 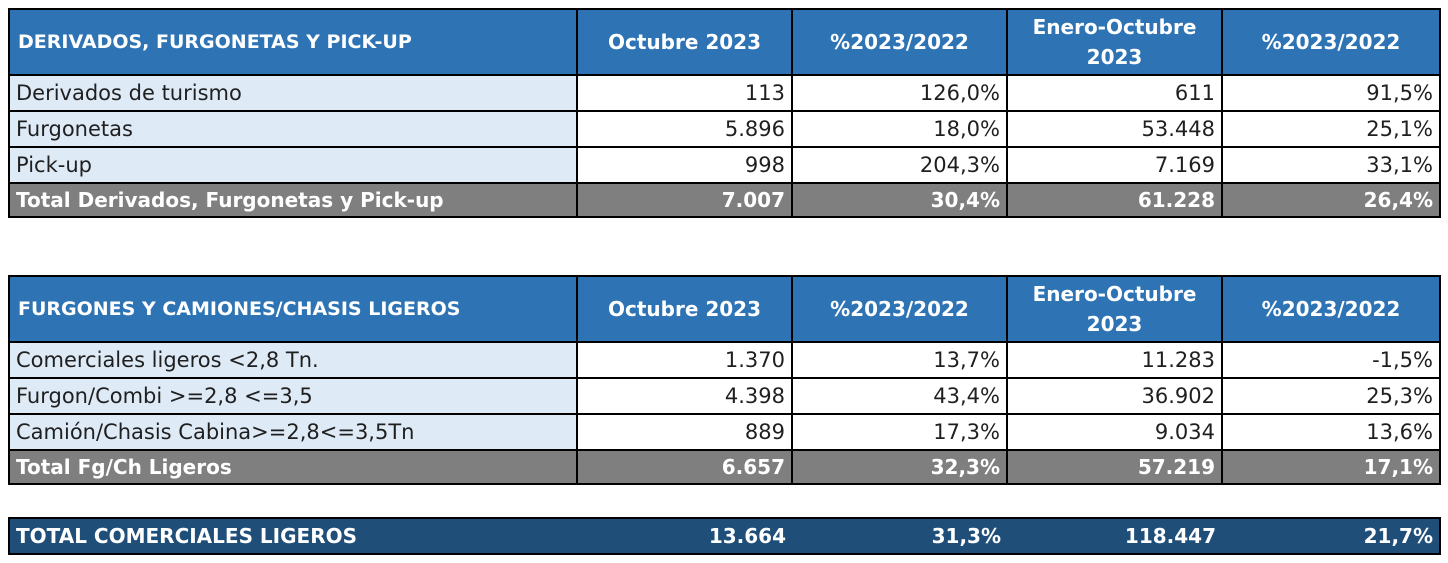 I want to click on row-ytd: 36.902, so click(x=1114, y=396).